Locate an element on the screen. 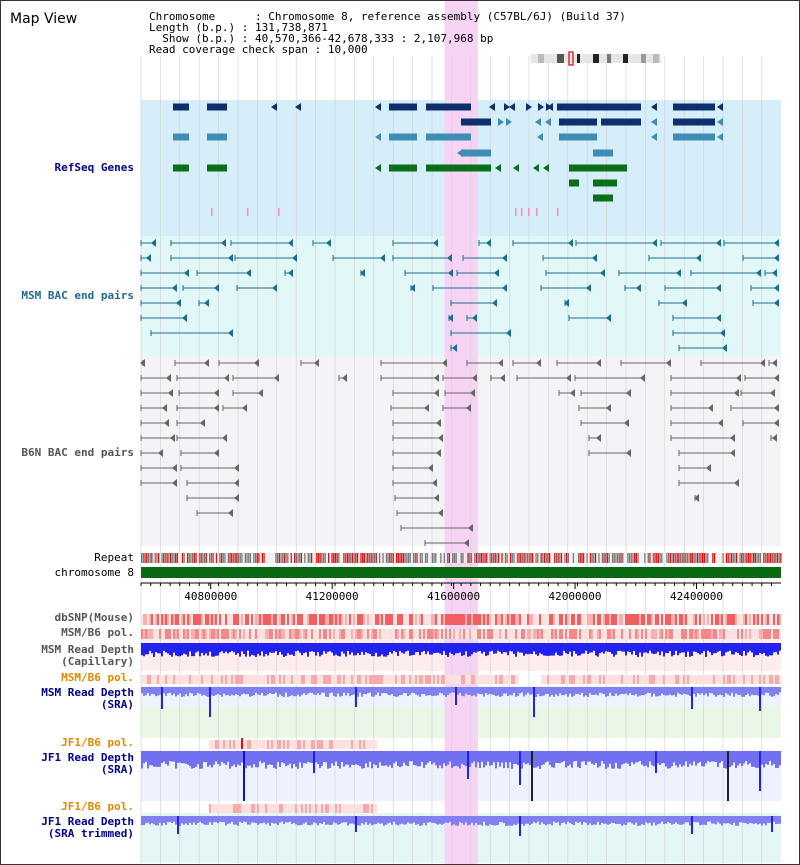 The height and width of the screenshot is (865, 800). b6n-bac-label: B6N BAC end pairs is located at coordinates (77, 452).